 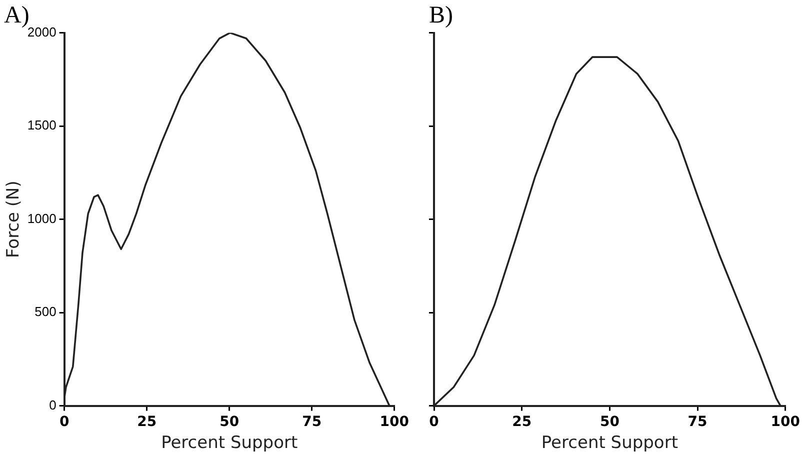 What do you see at coordinates (41, 125) in the screenshot?
I see `y-tick-label: 1500` at bounding box center [41, 125].